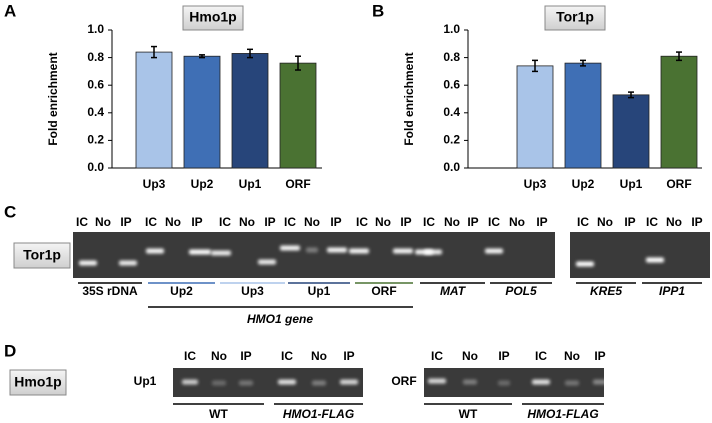 The height and width of the screenshot is (423, 712). I want to click on chart-title: Tor1p, so click(575, 17).